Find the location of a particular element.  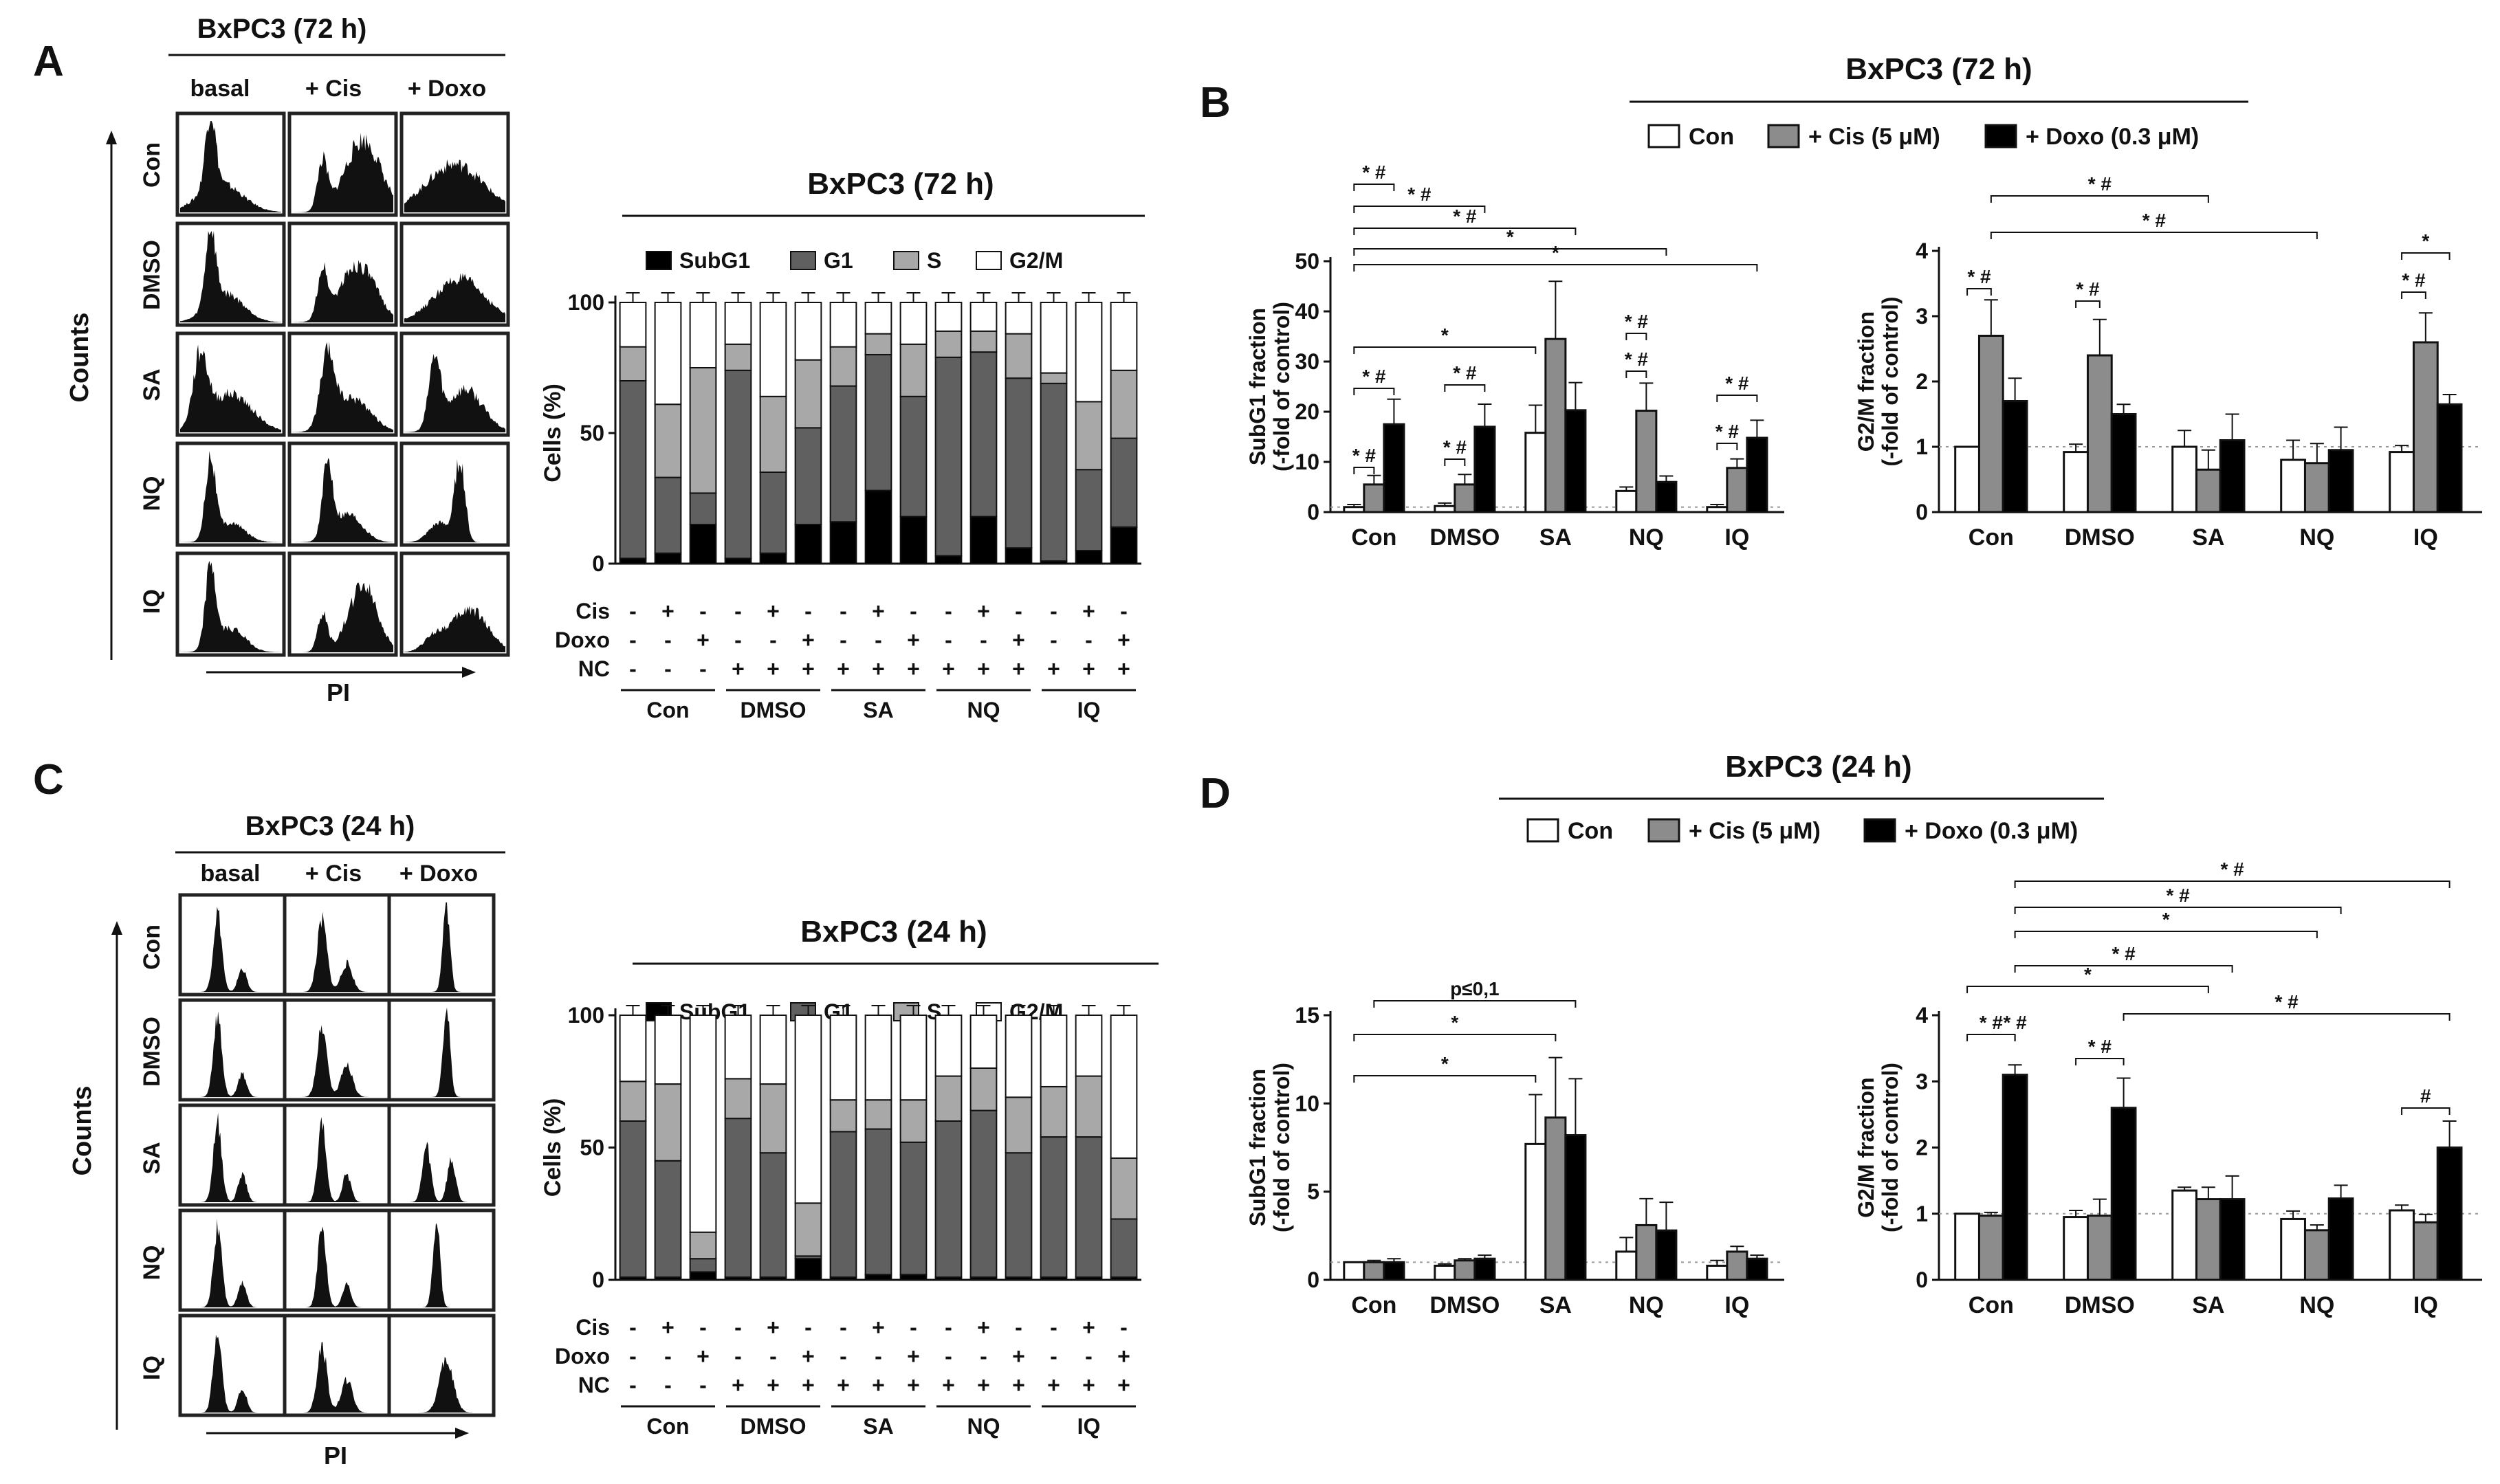

panel-a-stacked-title: BxPC3 (72 h) is located at coordinates (900, 184).